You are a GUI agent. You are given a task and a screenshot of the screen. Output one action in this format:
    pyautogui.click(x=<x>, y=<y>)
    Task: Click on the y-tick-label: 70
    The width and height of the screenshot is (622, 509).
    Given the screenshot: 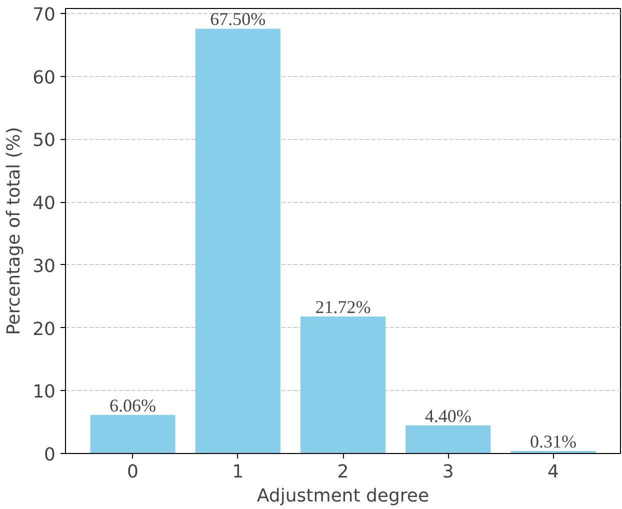 What is the action you would take?
    pyautogui.click(x=44, y=15)
    